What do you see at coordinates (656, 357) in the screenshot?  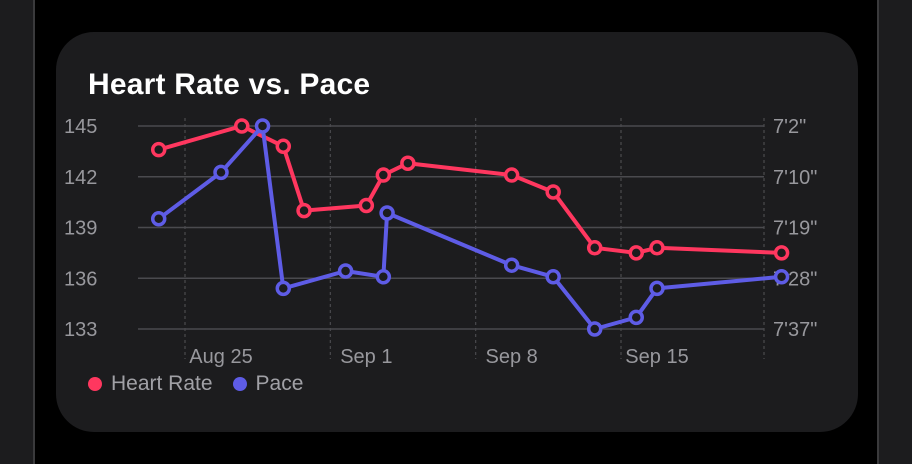 I see `x-tick-label: Sep 15` at bounding box center [656, 357].